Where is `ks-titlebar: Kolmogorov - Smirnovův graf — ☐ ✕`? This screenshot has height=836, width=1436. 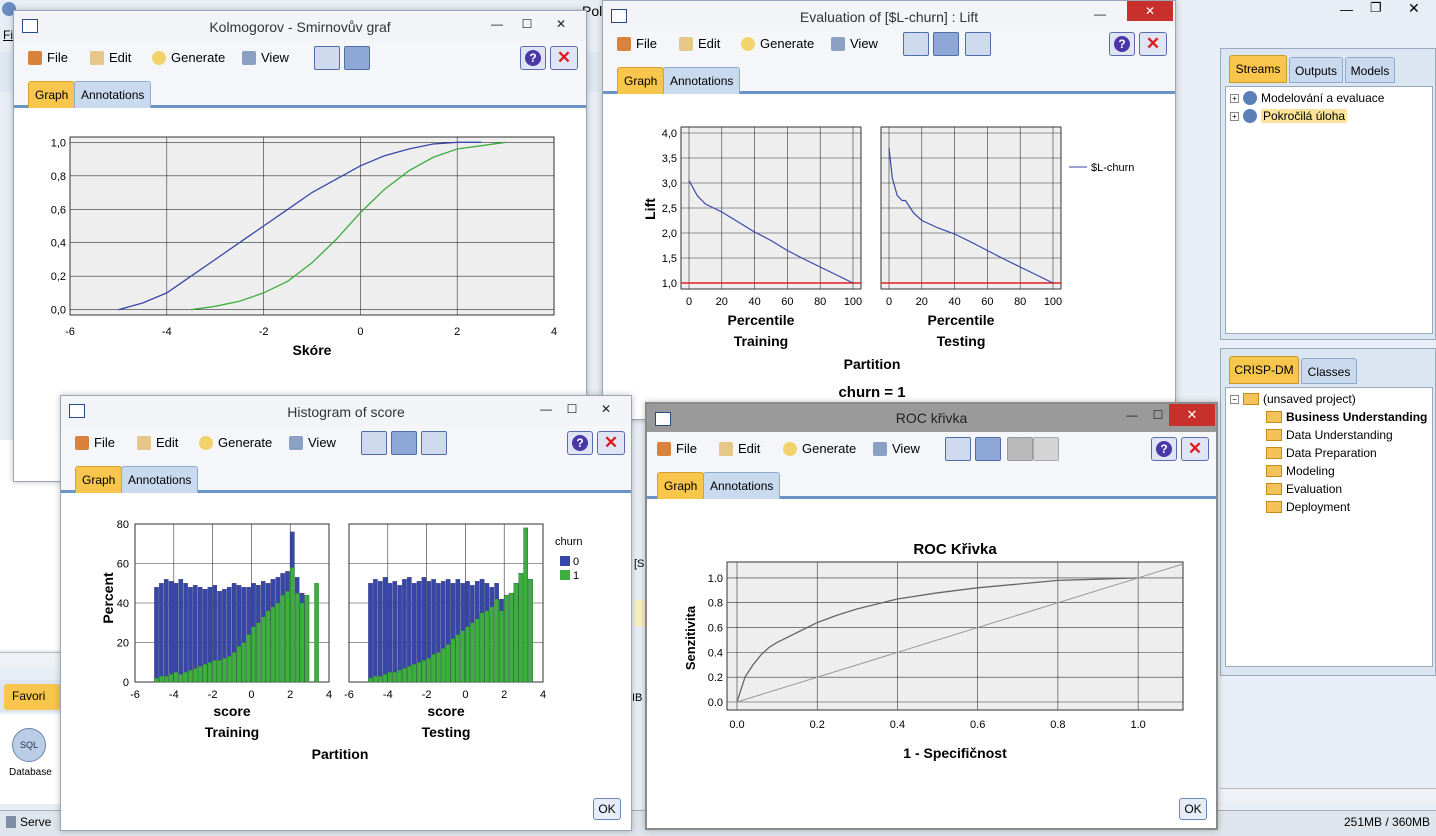
ks-titlebar: Kolmogorov - Smirnovův graf — ☐ ✕ is located at coordinates (300, 26).